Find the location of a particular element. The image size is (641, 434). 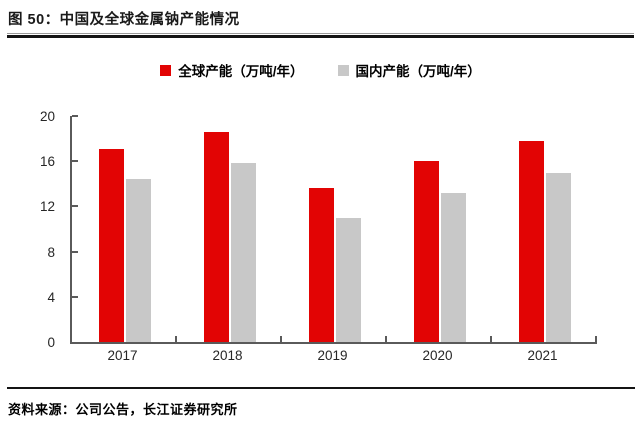

bar-global-2019 is located at coordinates (321, 265).